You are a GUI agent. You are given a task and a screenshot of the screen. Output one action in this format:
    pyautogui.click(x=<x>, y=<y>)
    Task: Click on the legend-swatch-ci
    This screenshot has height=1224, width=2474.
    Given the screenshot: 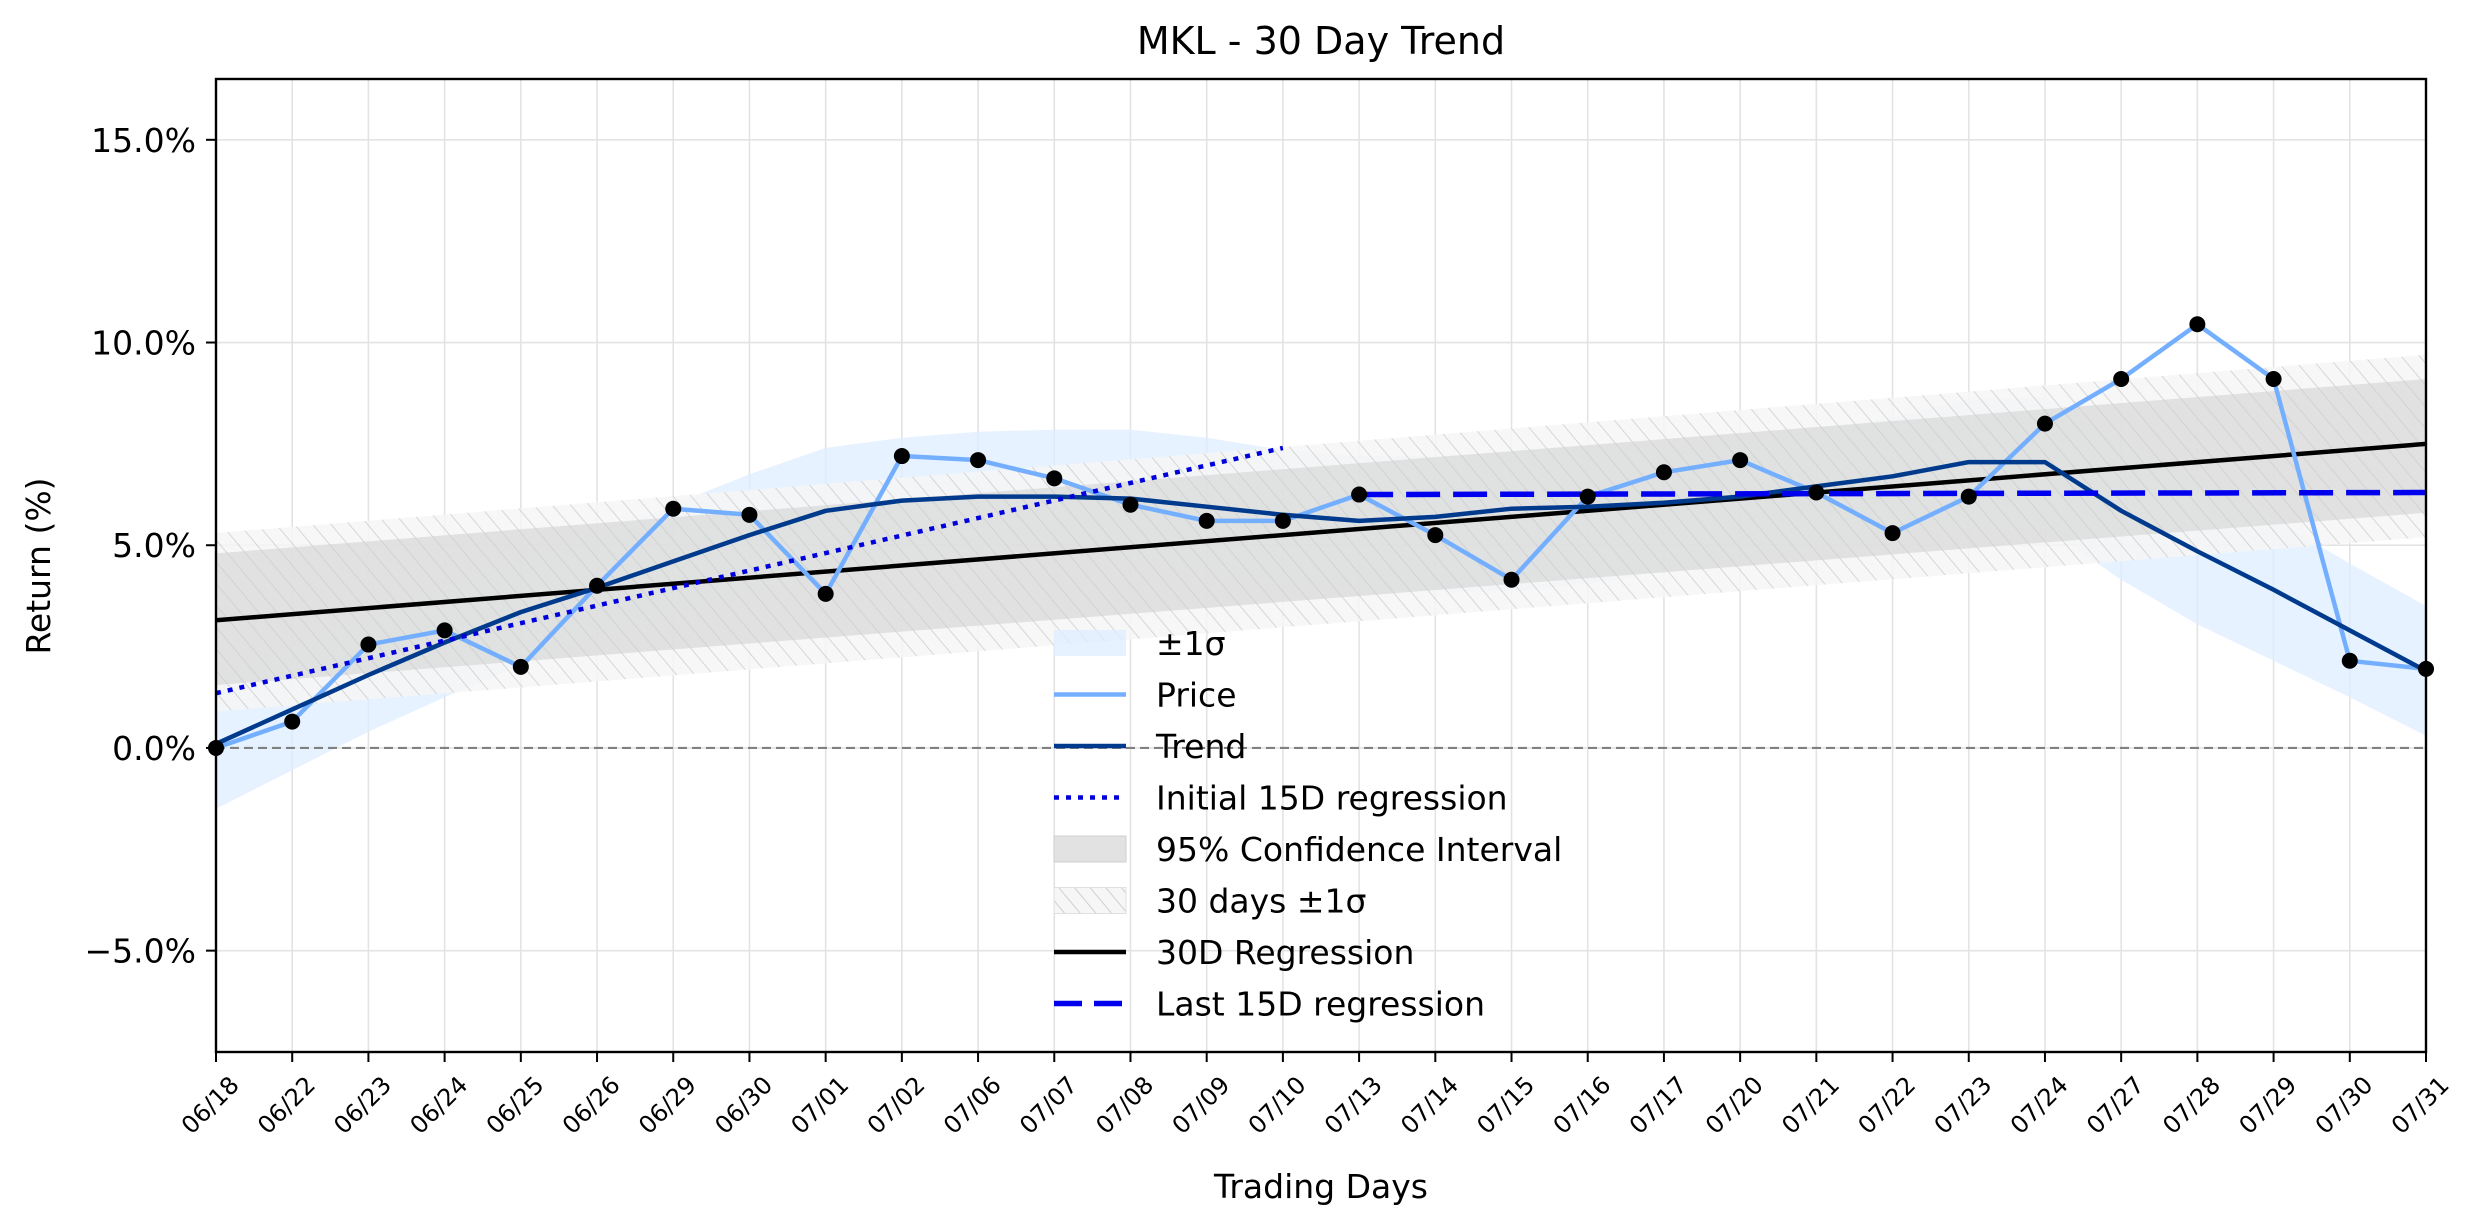 What is the action you would take?
    pyautogui.click(x=1090, y=849)
    